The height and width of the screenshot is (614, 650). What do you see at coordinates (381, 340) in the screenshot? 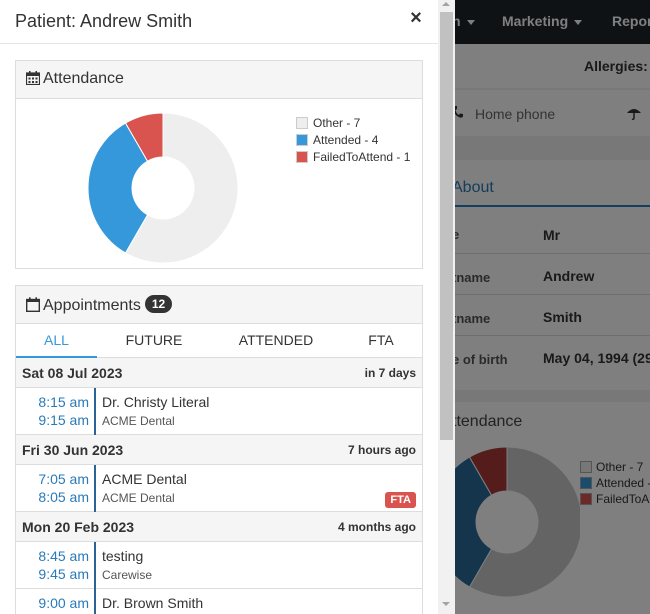
I see `tab-fta: FTA` at bounding box center [381, 340].